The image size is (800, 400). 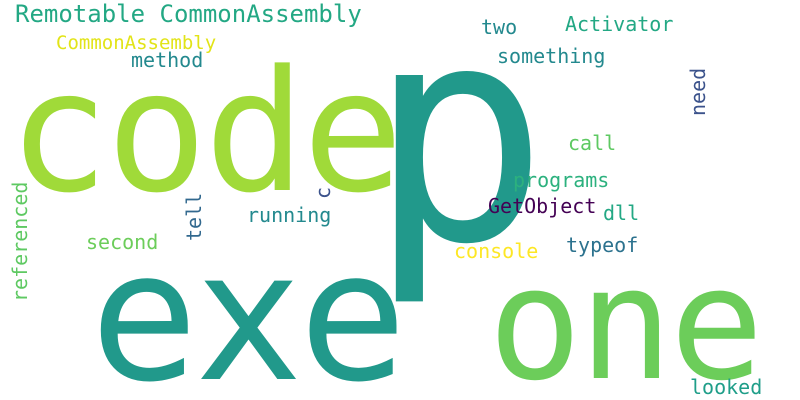 I want to click on word-two: two, so click(x=499, y=27).